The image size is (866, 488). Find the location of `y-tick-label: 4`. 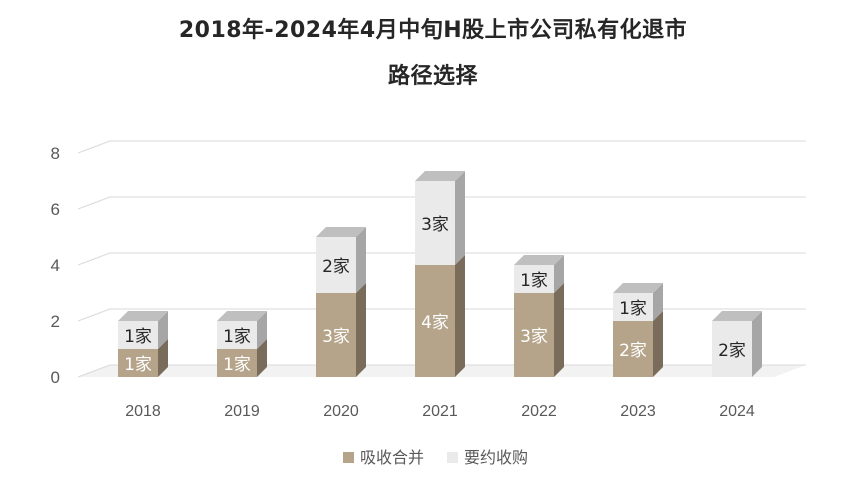

y-tick-label: 4 is located at coordinates (55, 265).